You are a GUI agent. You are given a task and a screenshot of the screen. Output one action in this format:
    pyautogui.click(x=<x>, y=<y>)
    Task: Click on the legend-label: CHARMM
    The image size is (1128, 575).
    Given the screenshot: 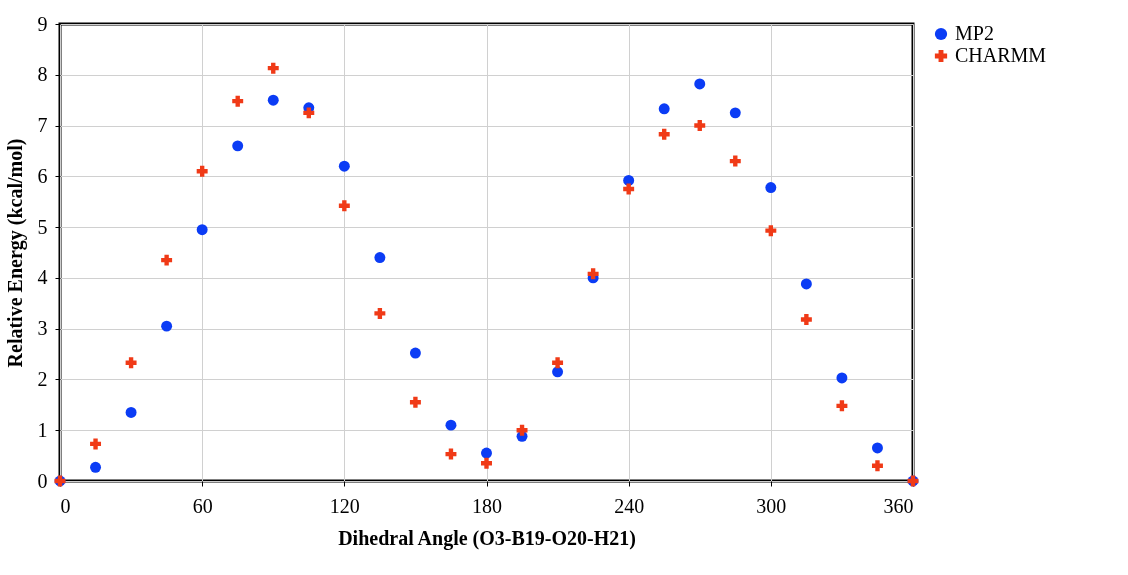 What is the action you would take?
    pyautogui.click(x=1001, y=55)
    